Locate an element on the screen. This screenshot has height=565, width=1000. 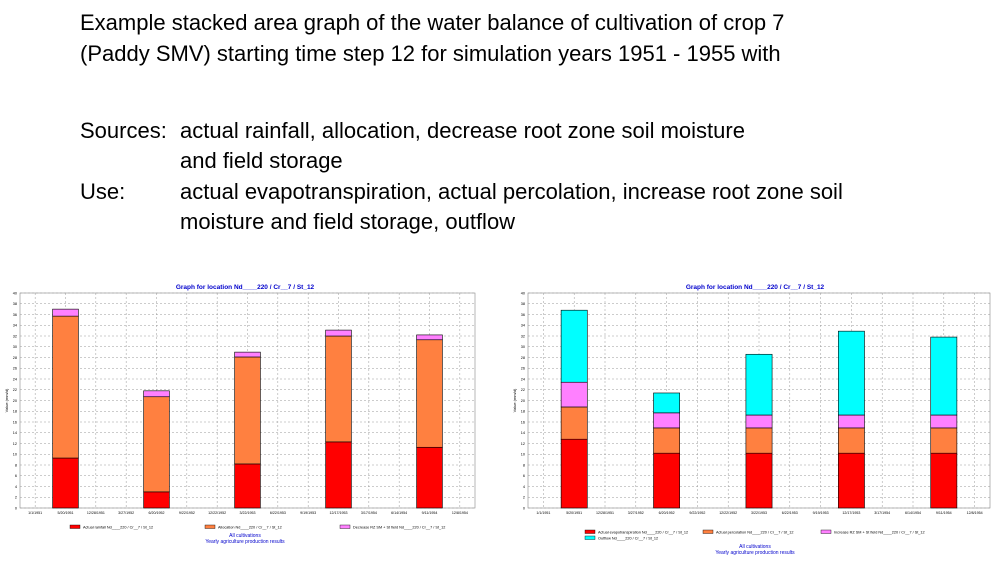
y-tick-label: 32 is located at coordinates (15, 336).